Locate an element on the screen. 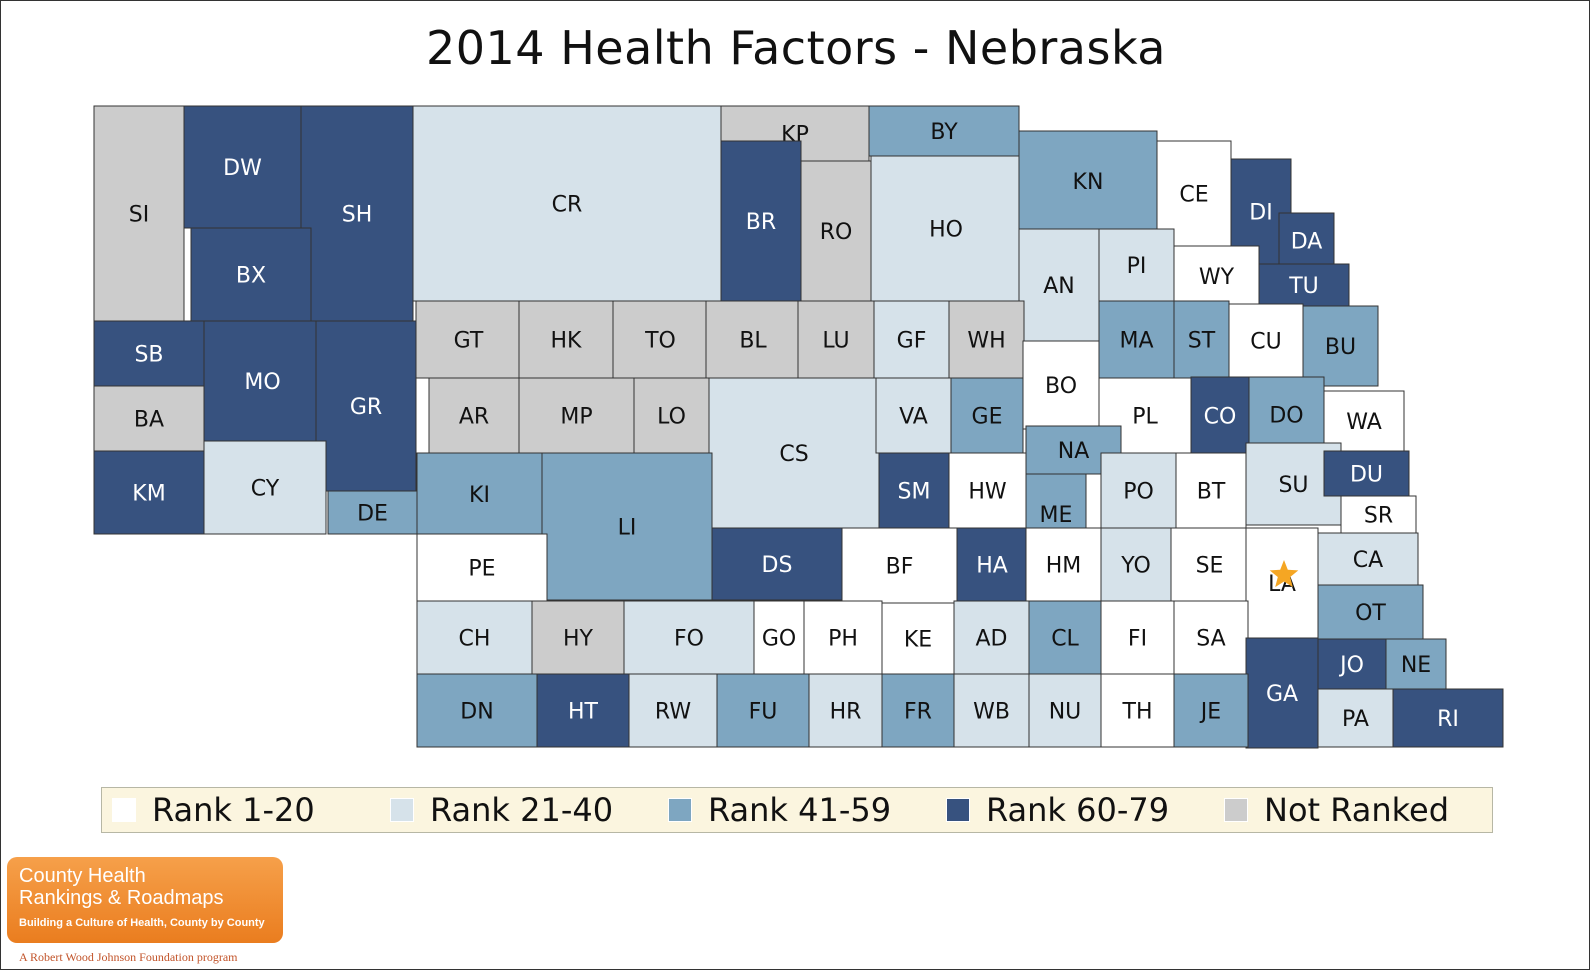  county-lu: LU is located at coordinates (836, 339).